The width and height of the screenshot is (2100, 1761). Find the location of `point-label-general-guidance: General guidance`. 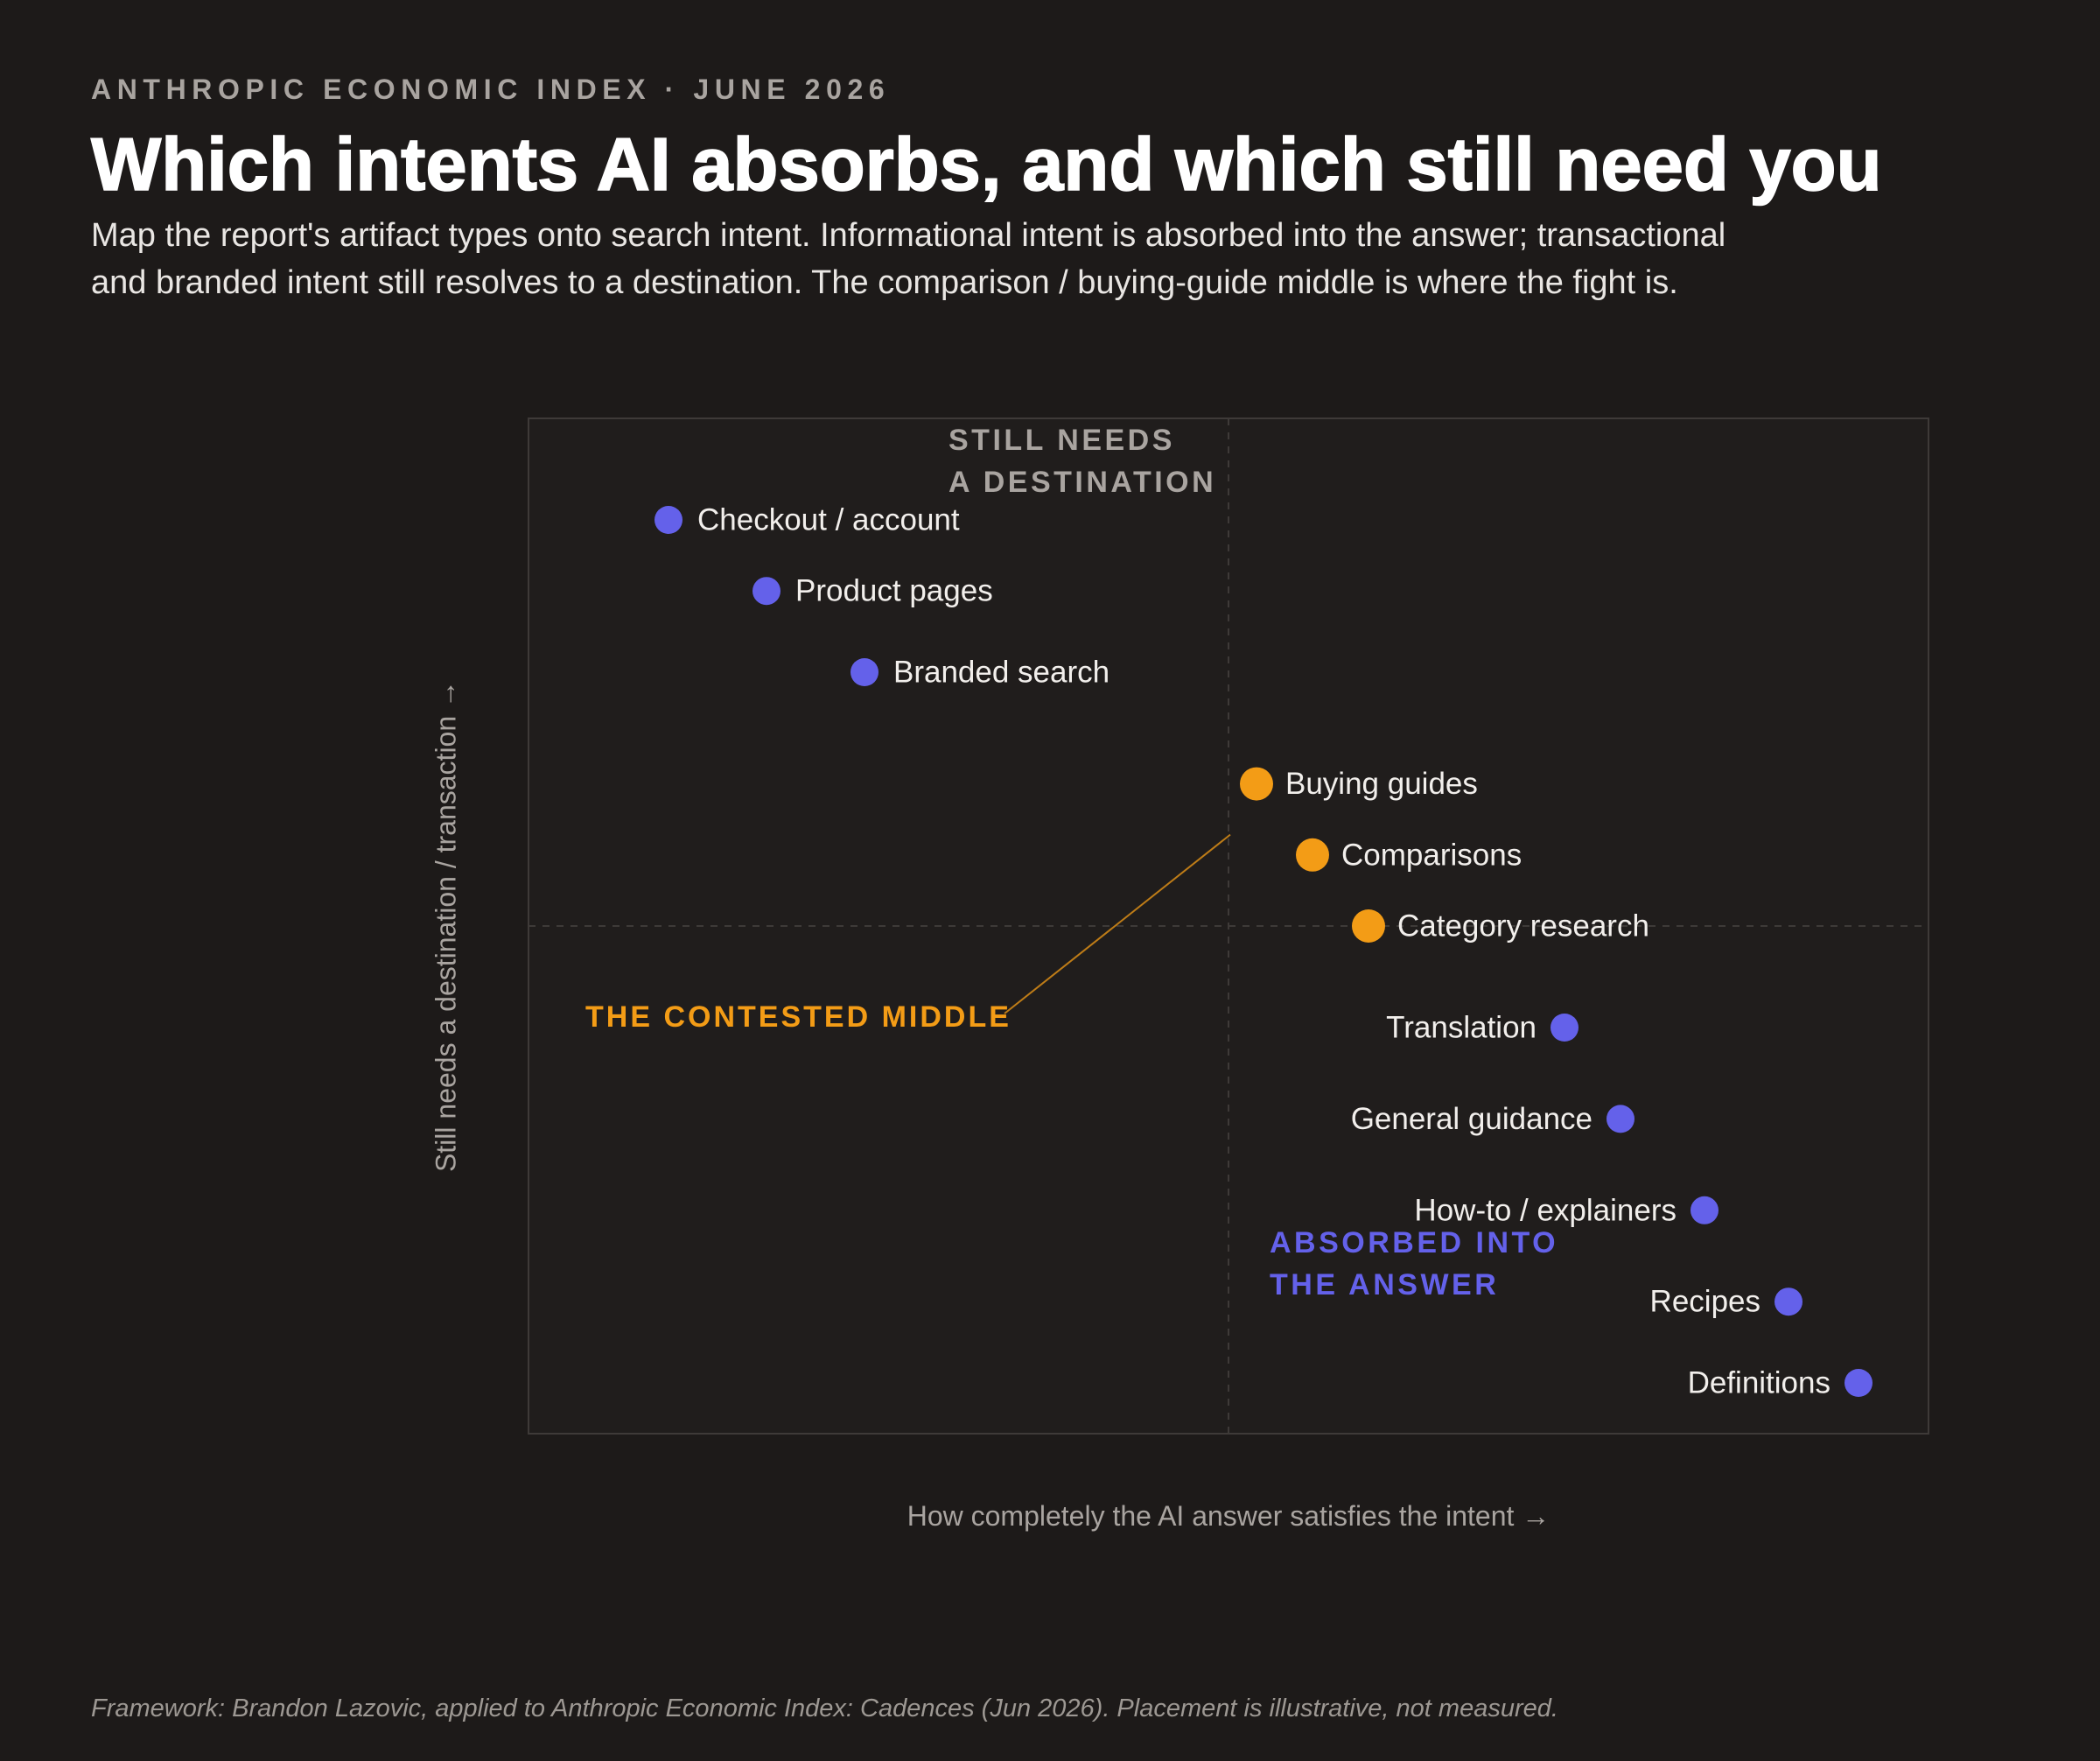

point-label-general-guidance: General guidance is located at coordinates (1471, 1119).